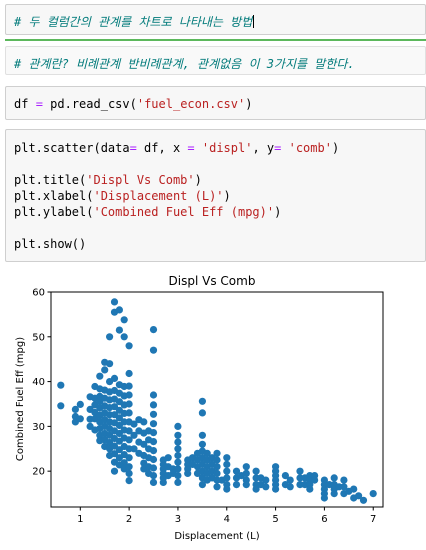  I want to click on code-cell-read-csv: df = pd.read_csv('fuel_econ.csv'), so click(215, 103).